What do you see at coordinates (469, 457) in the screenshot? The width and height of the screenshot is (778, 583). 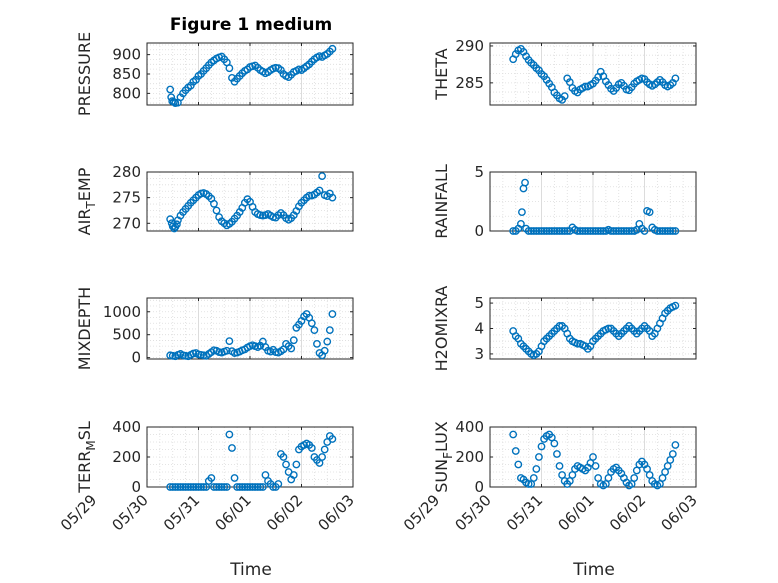 I see `y-tick-label: 200` at bounding box center [469, 457].